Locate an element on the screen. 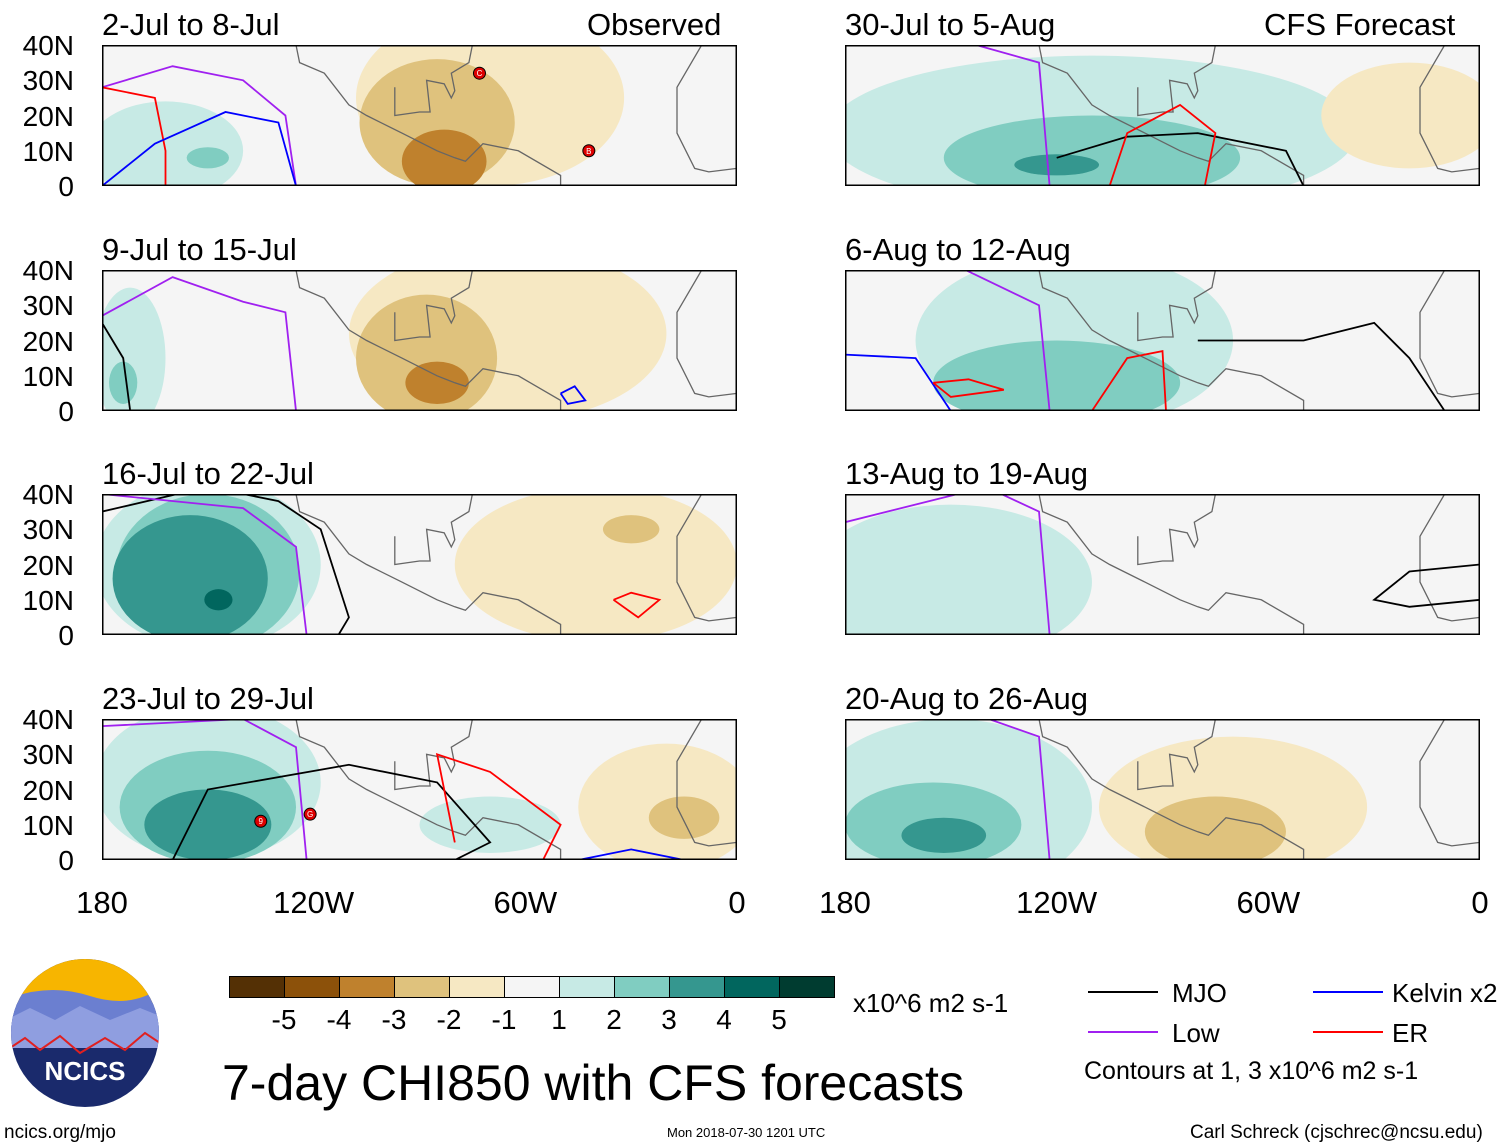 Image resolution: width=1510 pixels, height=1147 pixels. forecast-header: CFS Forecast is located at coordinates (1360, 24).